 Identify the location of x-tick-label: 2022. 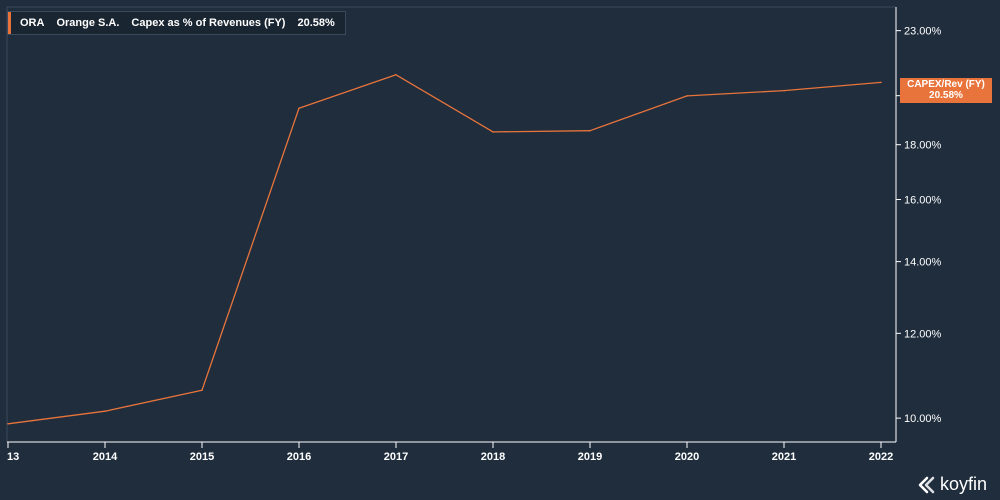
(881, 457).